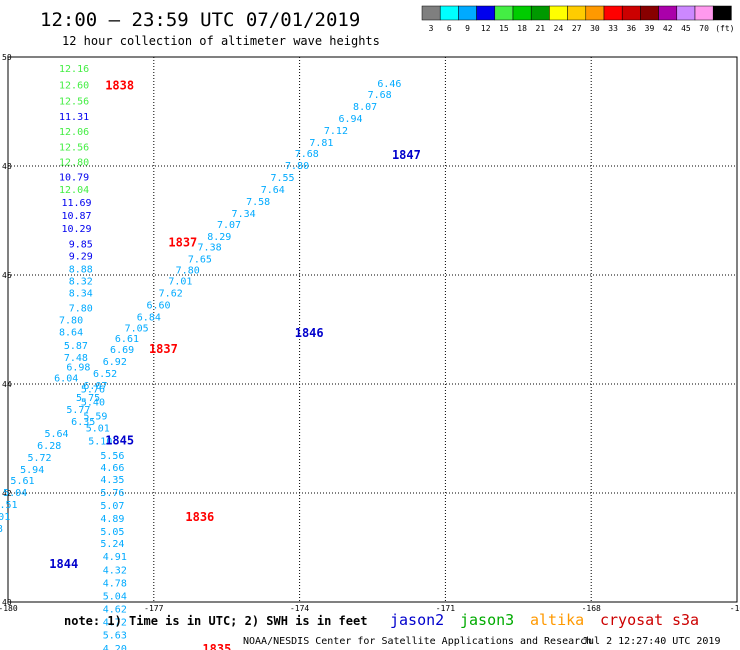  I want to click on legend-label: 42, so click(668, 28).